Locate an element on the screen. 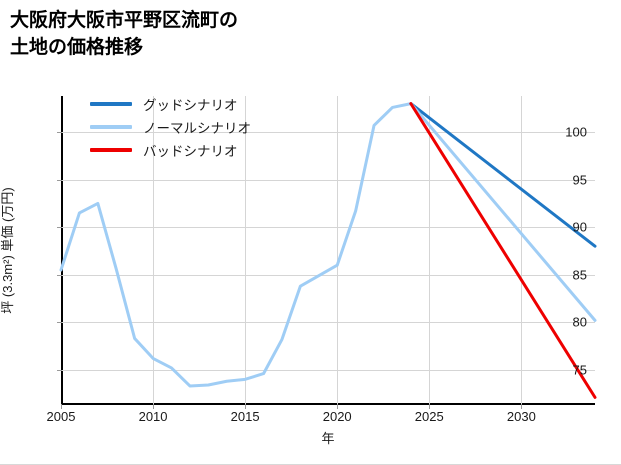 This screenshot has width=621, height=465. x-axis-label: 年 is located at coordinates (328, 438).